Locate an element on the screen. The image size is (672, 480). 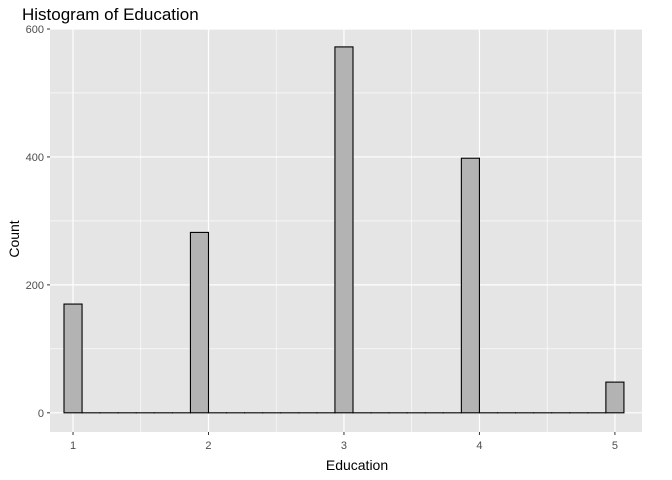
x-axis: 1 2 3 4 5 is located at coordinates (344, 442).